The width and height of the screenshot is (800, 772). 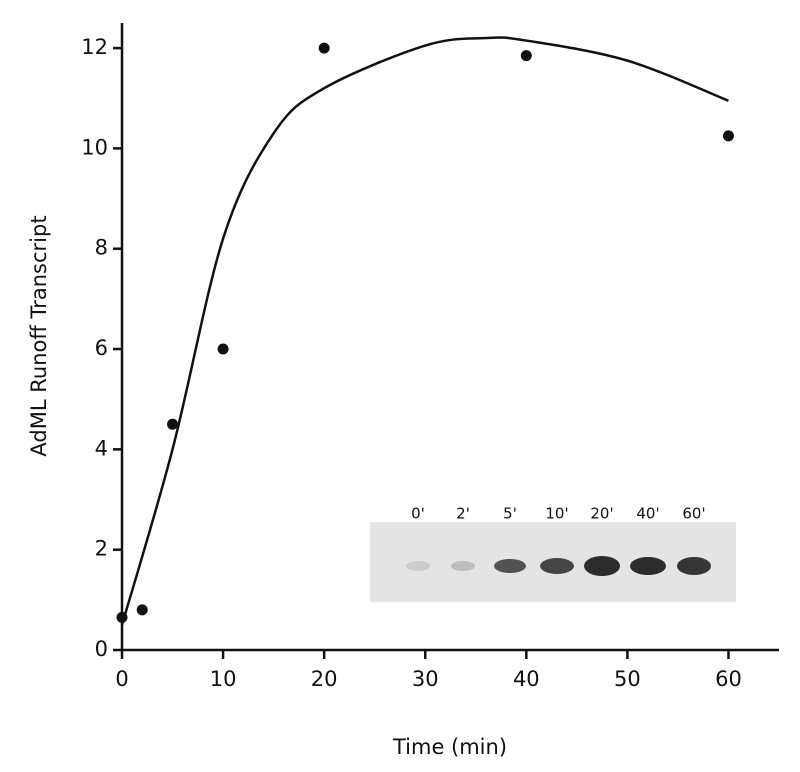 What do you see at coordinates (693, 514) in the screenshot?
I see `lane-label: 60'` at bounding box center [693, 514].